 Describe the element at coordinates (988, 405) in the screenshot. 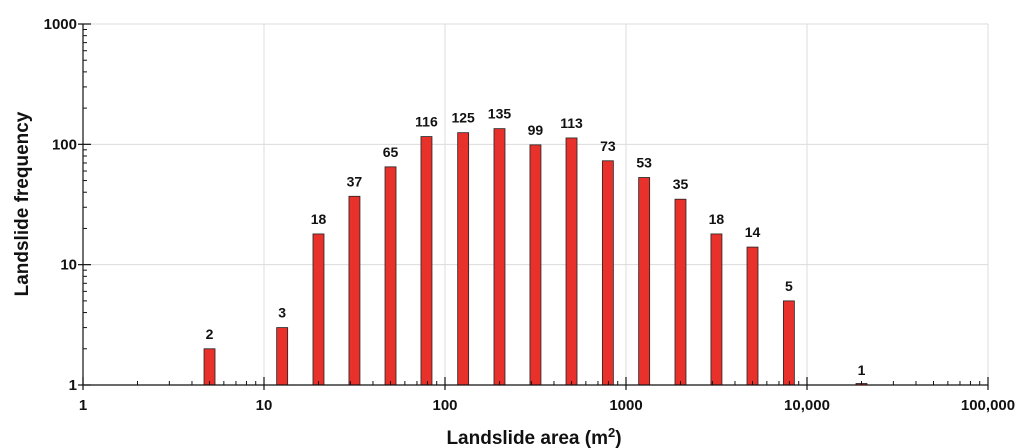

I see `x-tick-label: 100,000` at that location.